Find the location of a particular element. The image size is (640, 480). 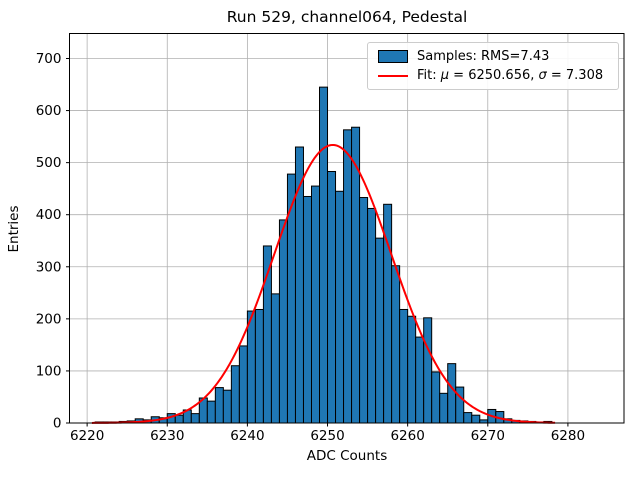

fit-line-swatch-icon is located at coordinates (393, 75).